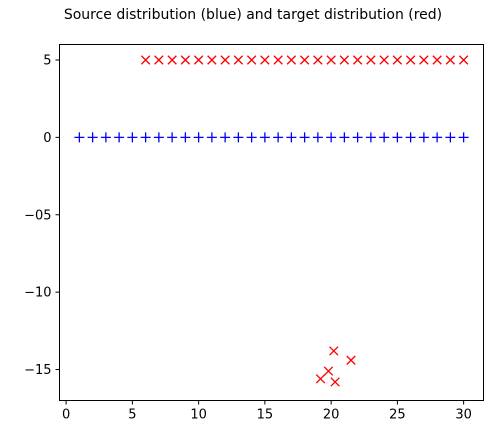 The height and width of the screenshot is (433, 496). Describe the element at coordinates (37, 370) in the screenshot. I see `y-tick-label: −15` at that location.